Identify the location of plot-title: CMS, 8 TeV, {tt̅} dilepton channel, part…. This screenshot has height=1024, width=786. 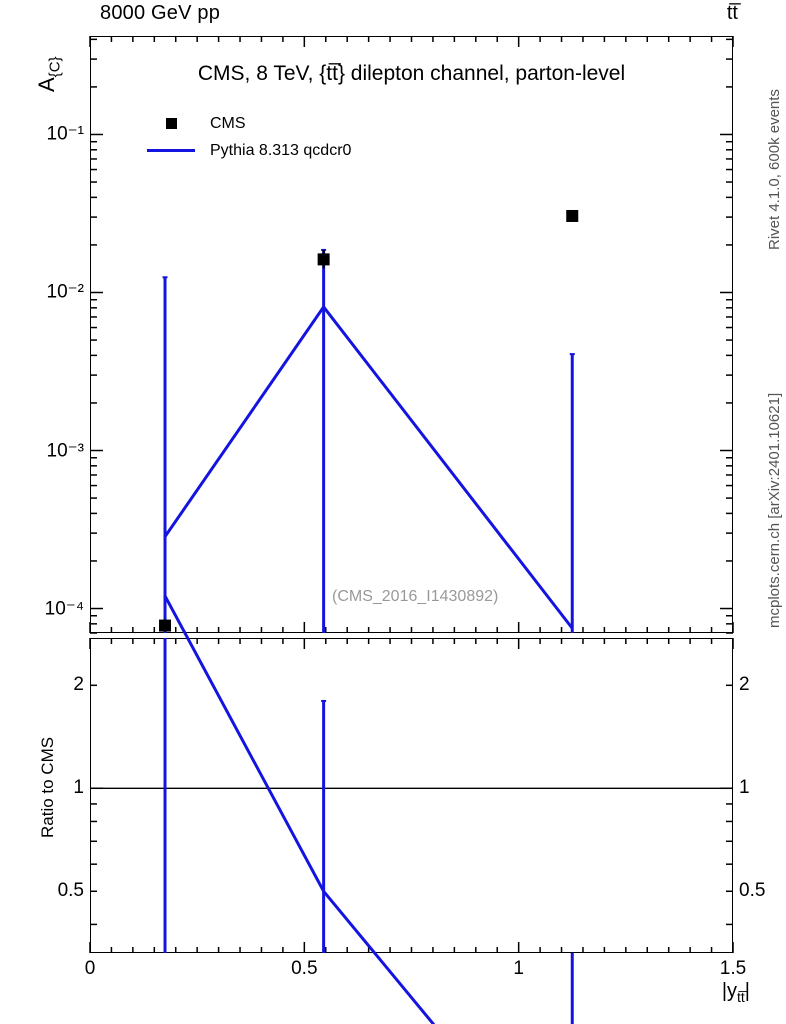
(411, 73).